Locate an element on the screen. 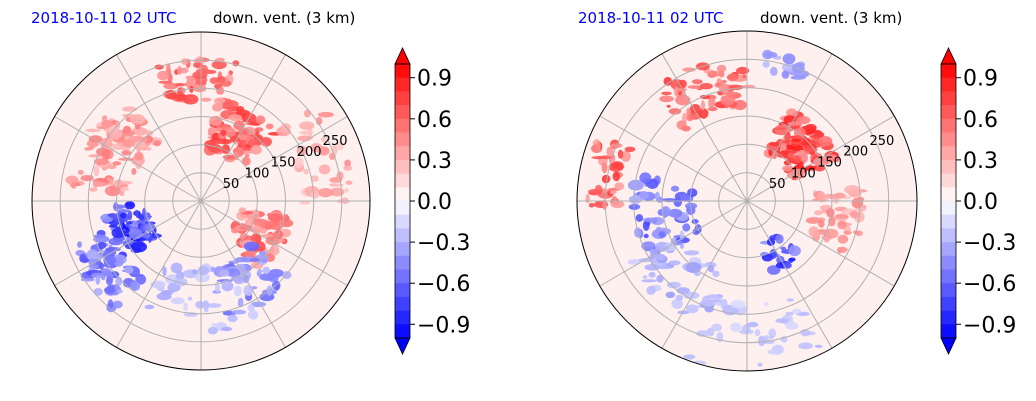  radial-tick-label: 50 is located at coordinates (777, 184).